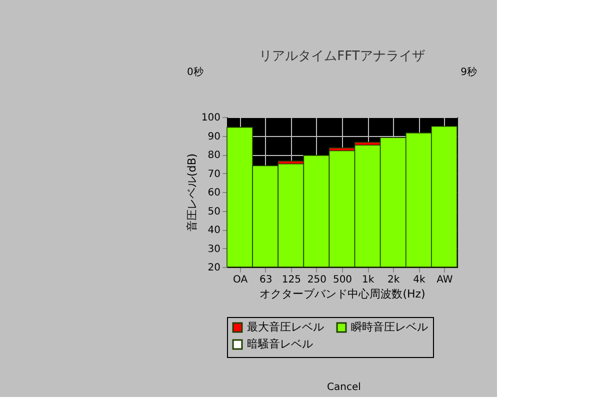  What do you see at coordinates (444, 280) in the screenshot?
I see `x-tick-label: AW` at bounding box center [444, 280].